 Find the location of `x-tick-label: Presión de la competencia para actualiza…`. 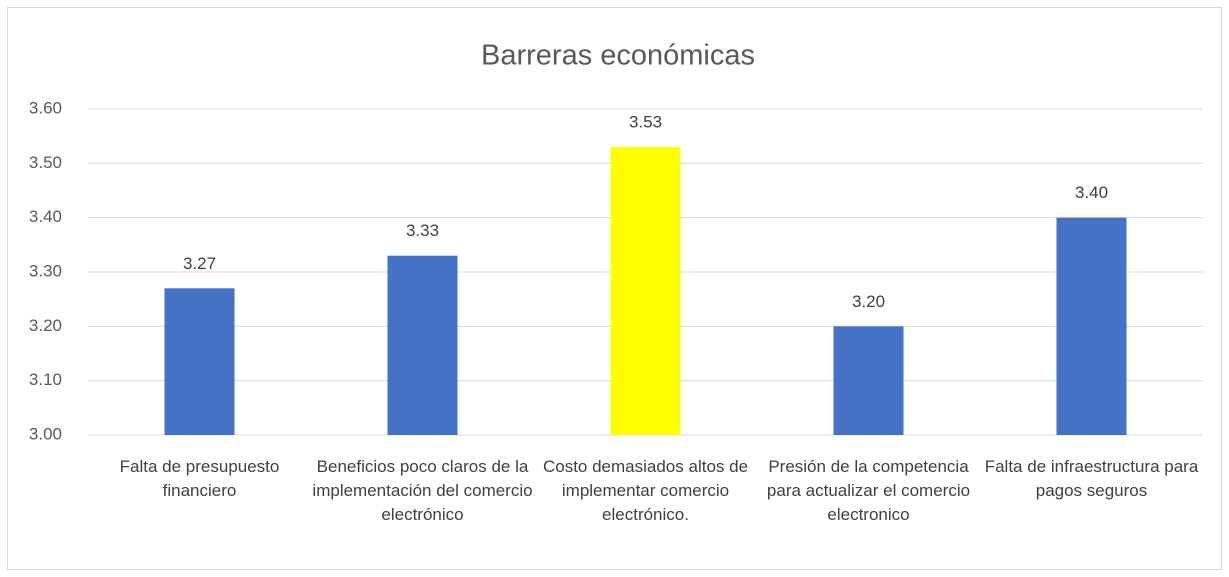

x-tick-label: Presión de la competencia para actualiza… is located at coordinates (868, 490).